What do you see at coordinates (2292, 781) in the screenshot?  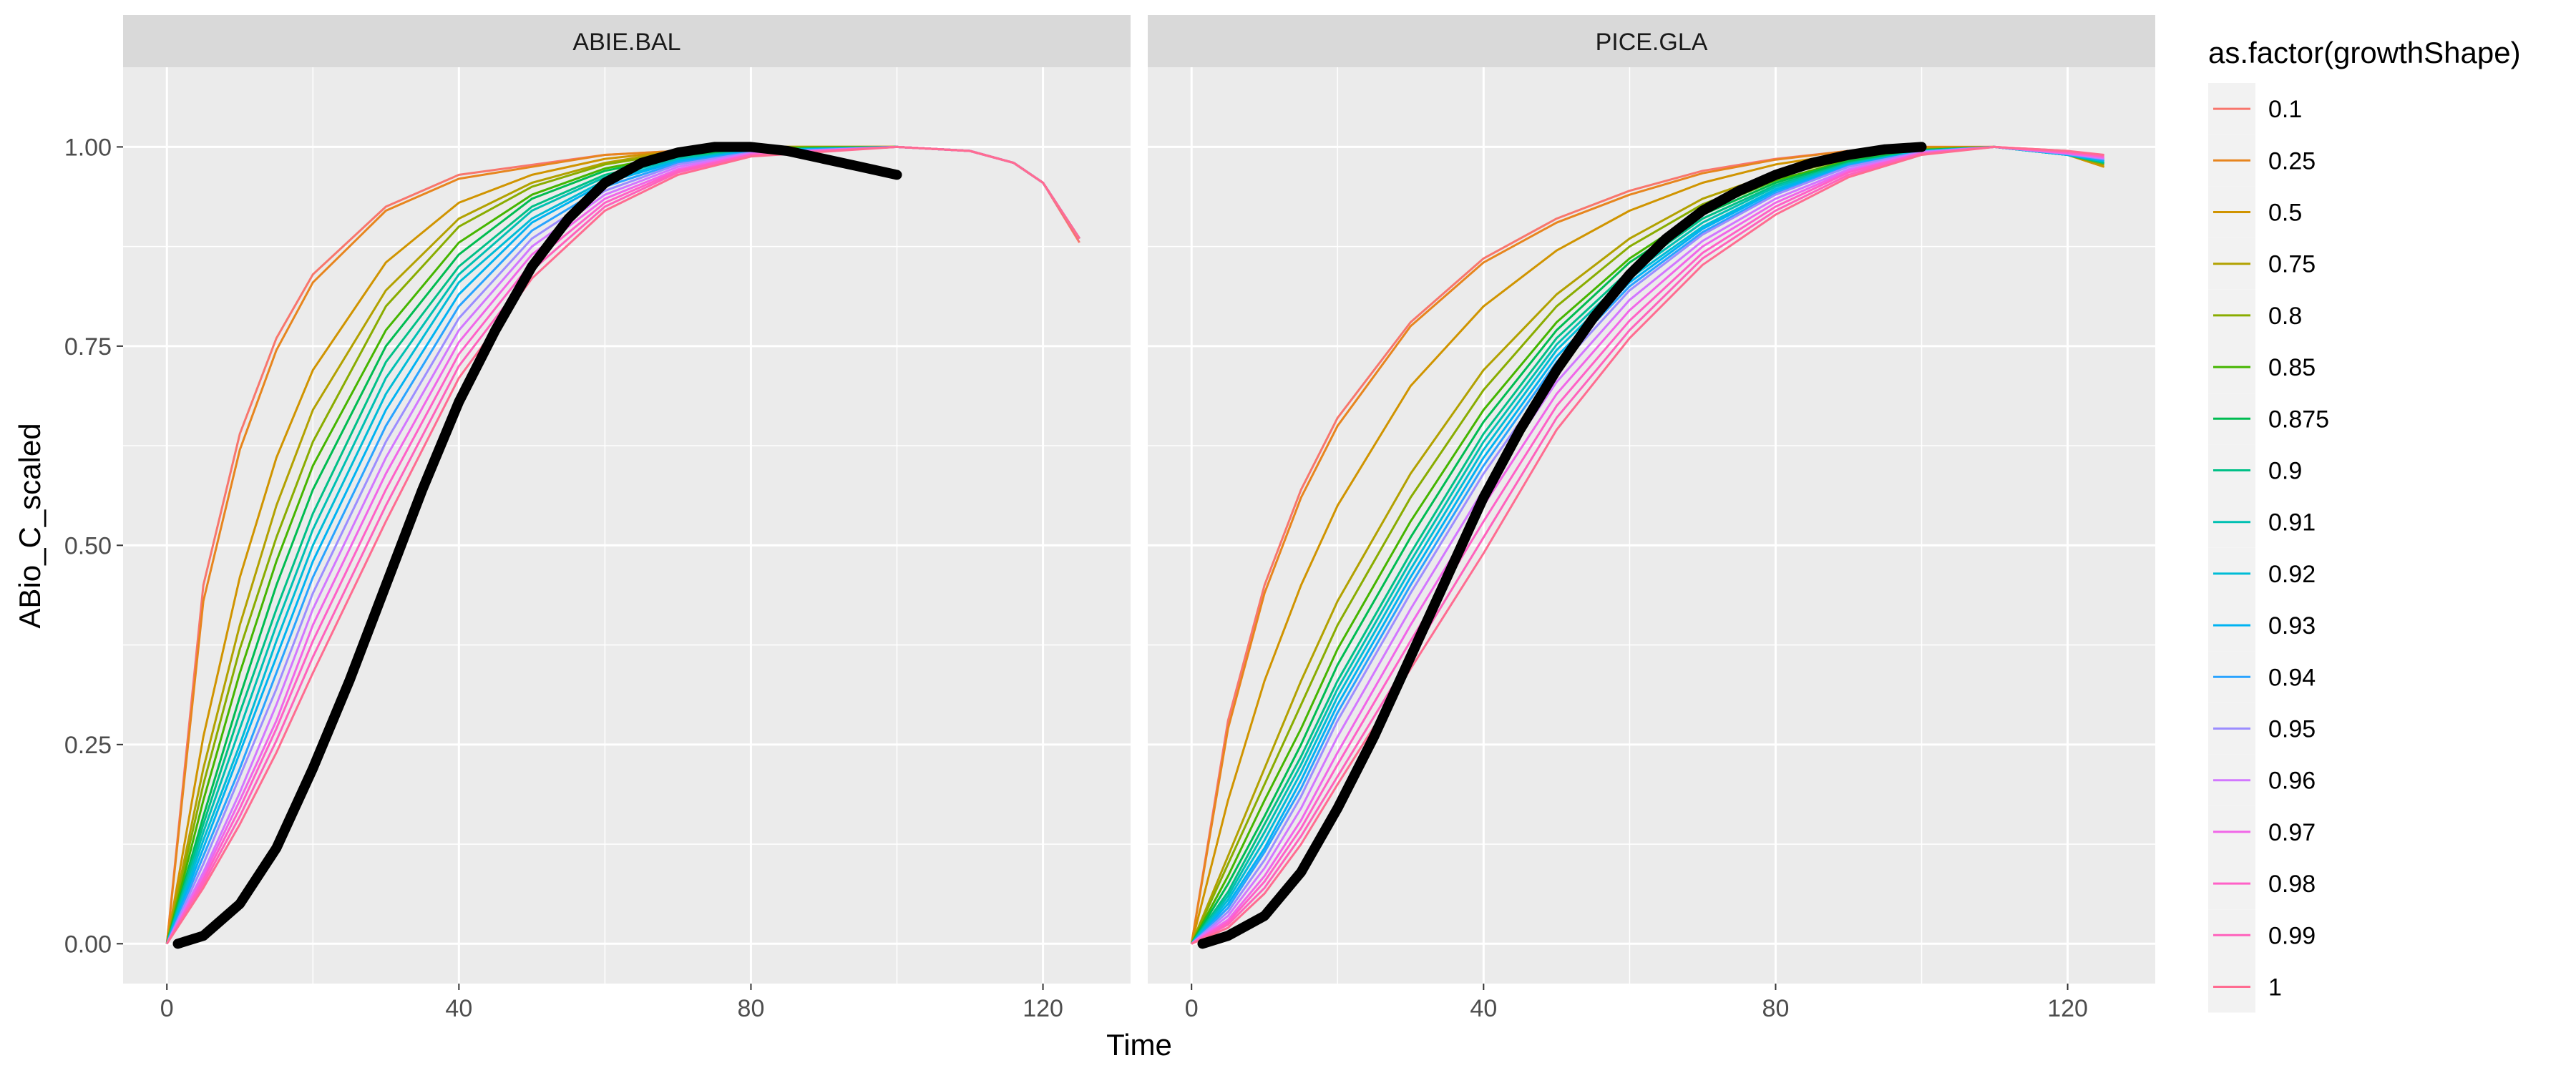 I see `legend-label: 0.96` at bounding box center [2292, 781].